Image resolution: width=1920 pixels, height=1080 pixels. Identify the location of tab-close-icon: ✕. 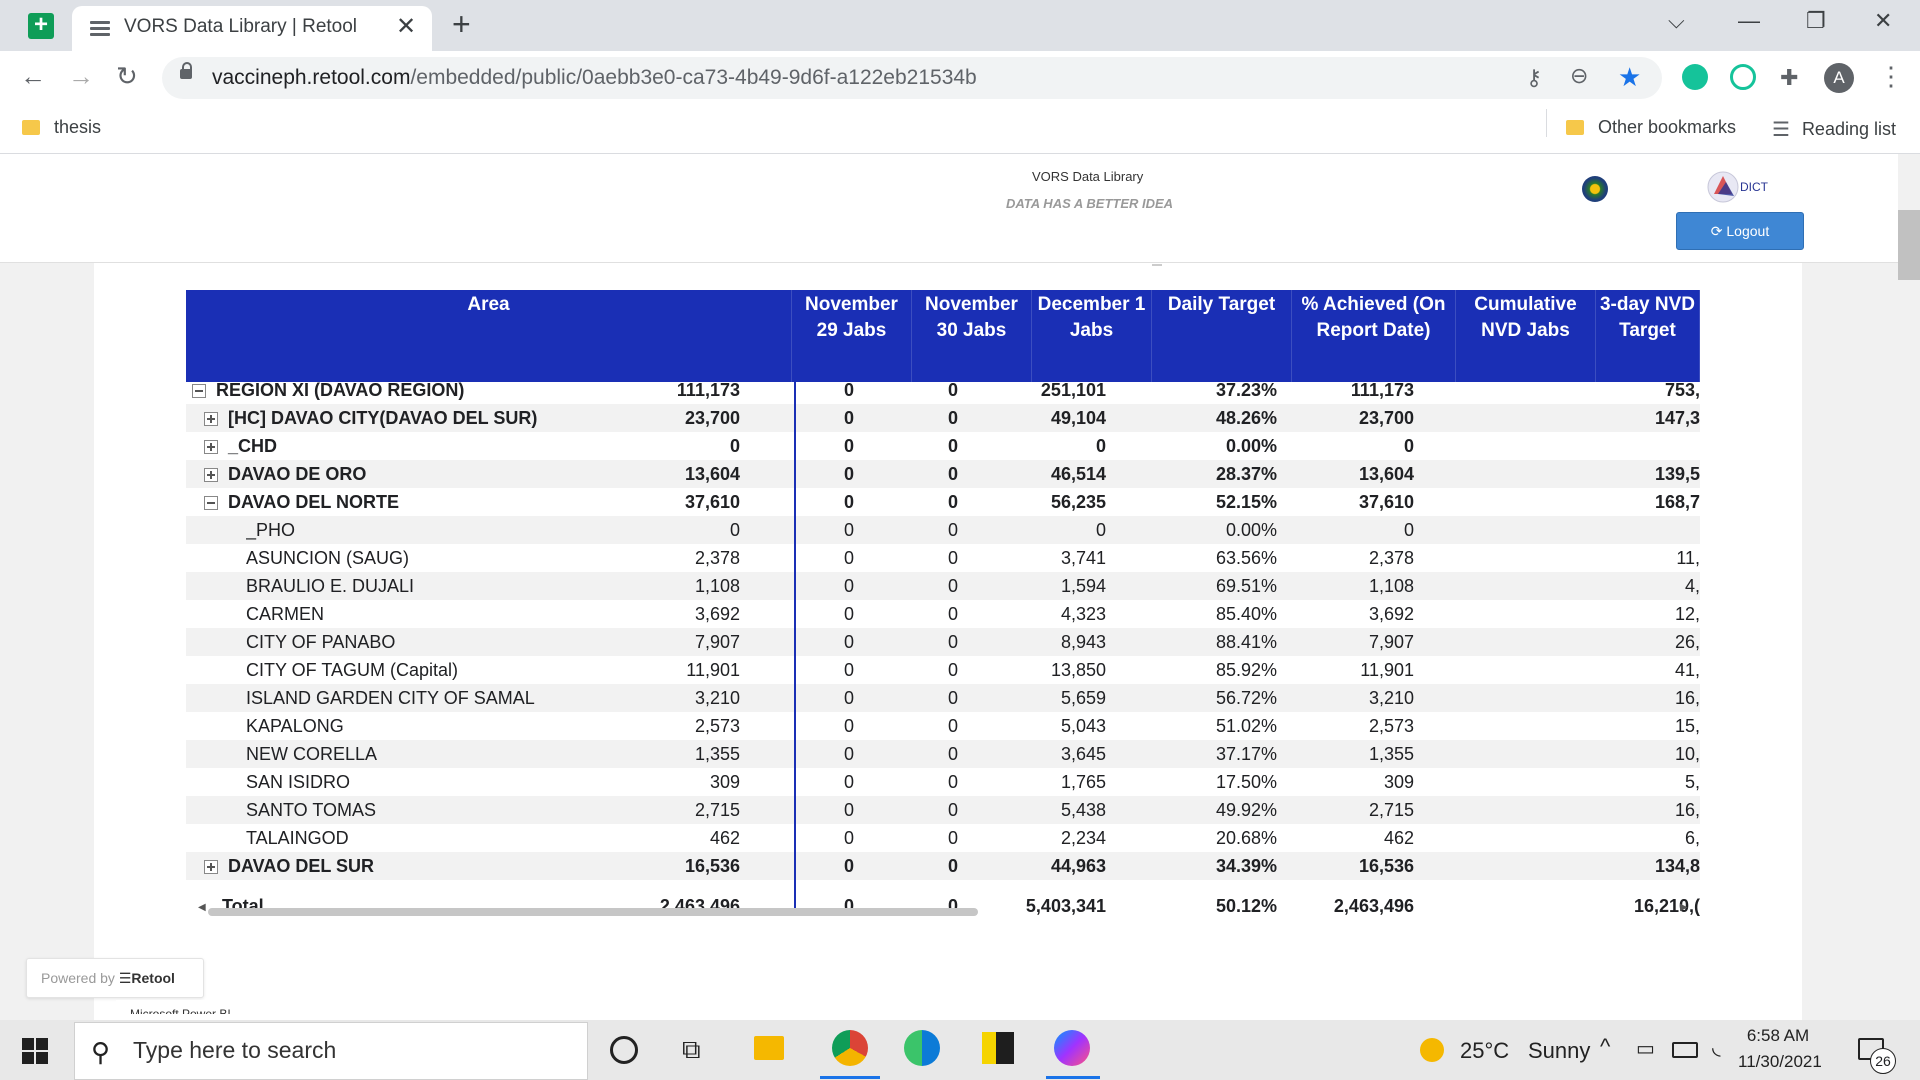
(406, 26).